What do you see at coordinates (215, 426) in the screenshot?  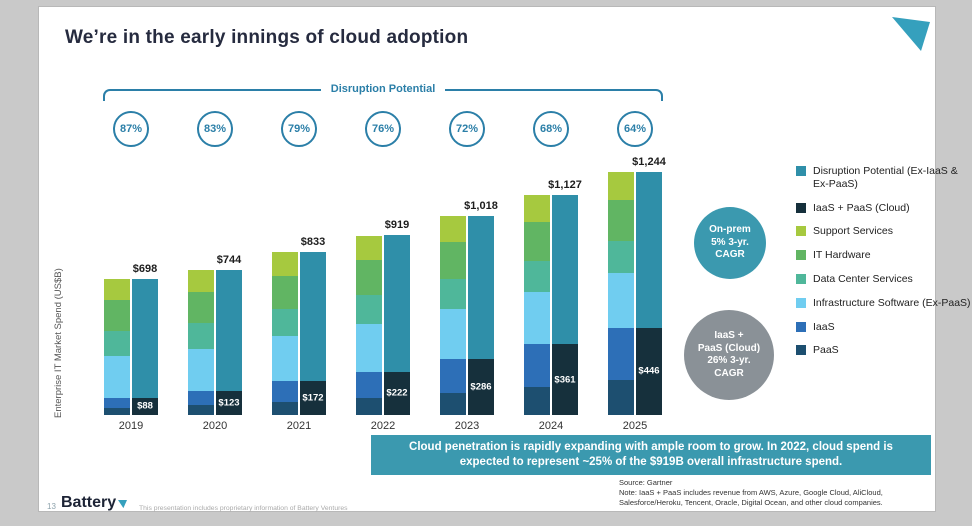 I see `year-label: 2020` at bounding box center [215, 426].